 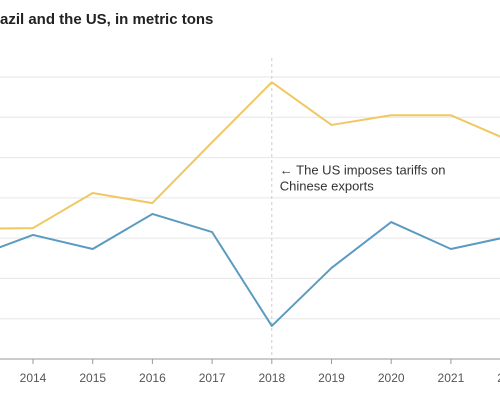 What do you see at coordinates (106, 19) in the screenshot?
I see `chart-title: azil and the US, in metric tons` at bounding box center [106, 19].